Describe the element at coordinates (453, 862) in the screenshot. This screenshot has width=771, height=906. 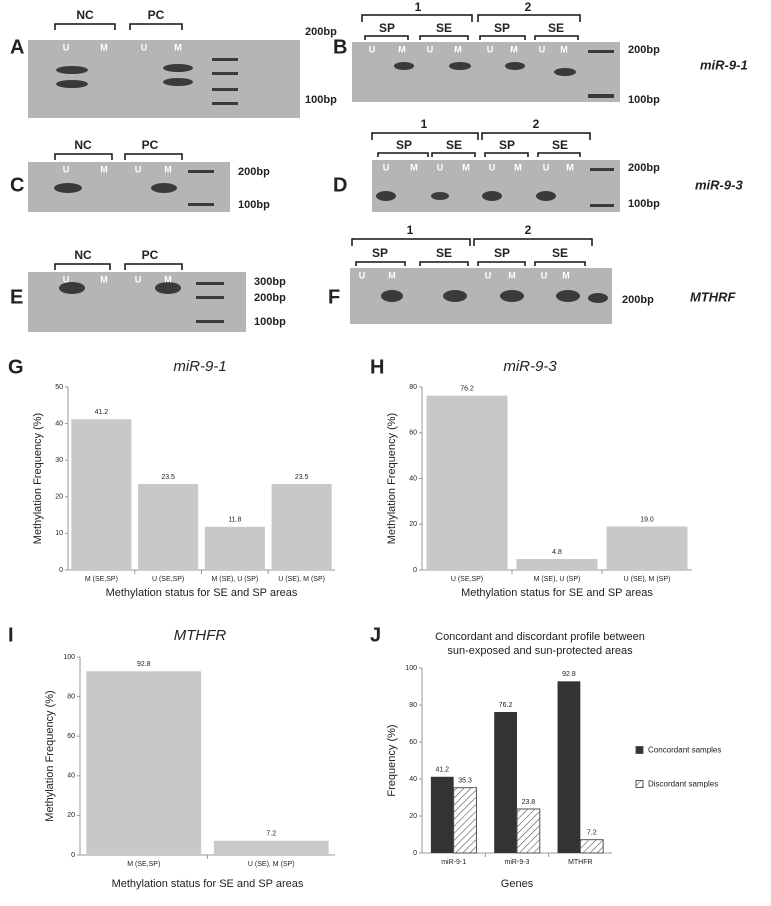
I see `x-tick-label: miR-9-1` at that location.